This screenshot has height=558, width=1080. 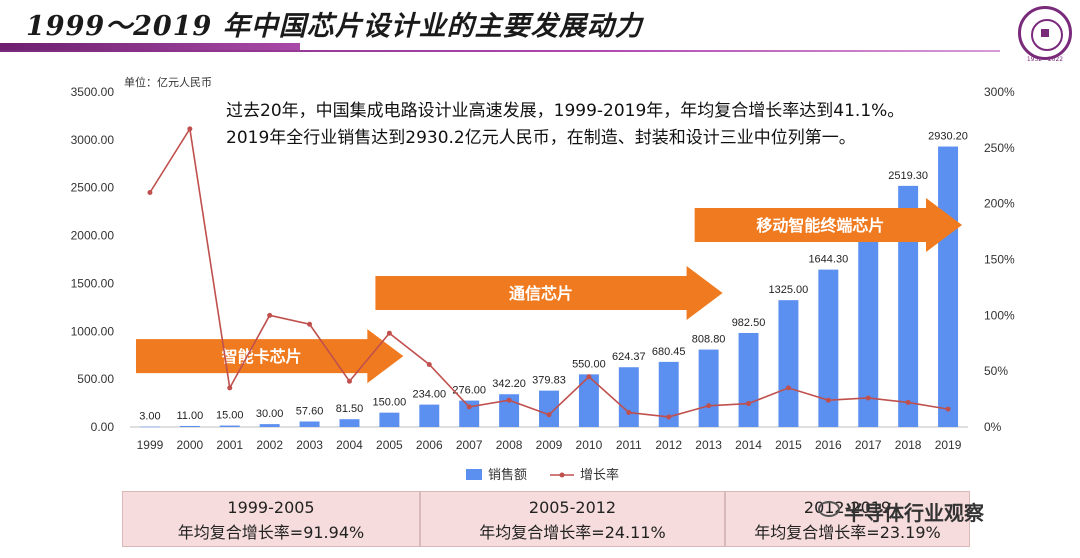 I want to click on x-tick-label: 2008, so click(x=509, y=445).